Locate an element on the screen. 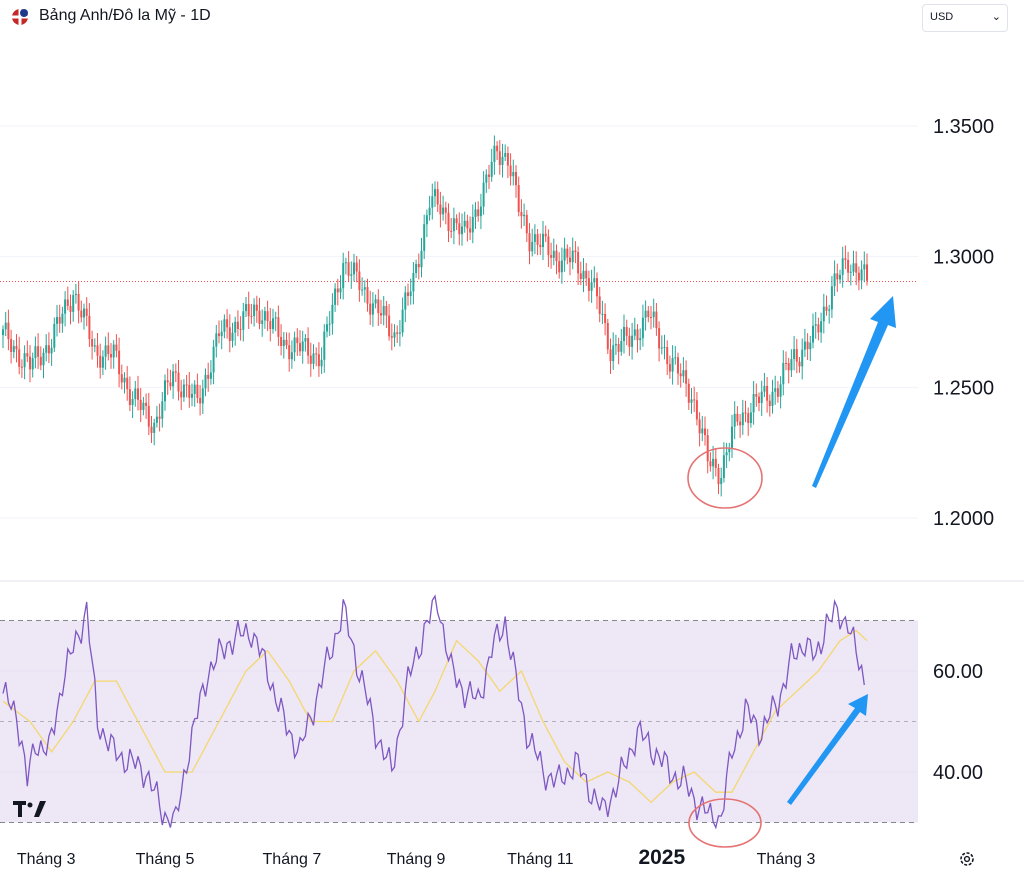  currency-select: USD ⌄ is located at coordinates (965, 18).